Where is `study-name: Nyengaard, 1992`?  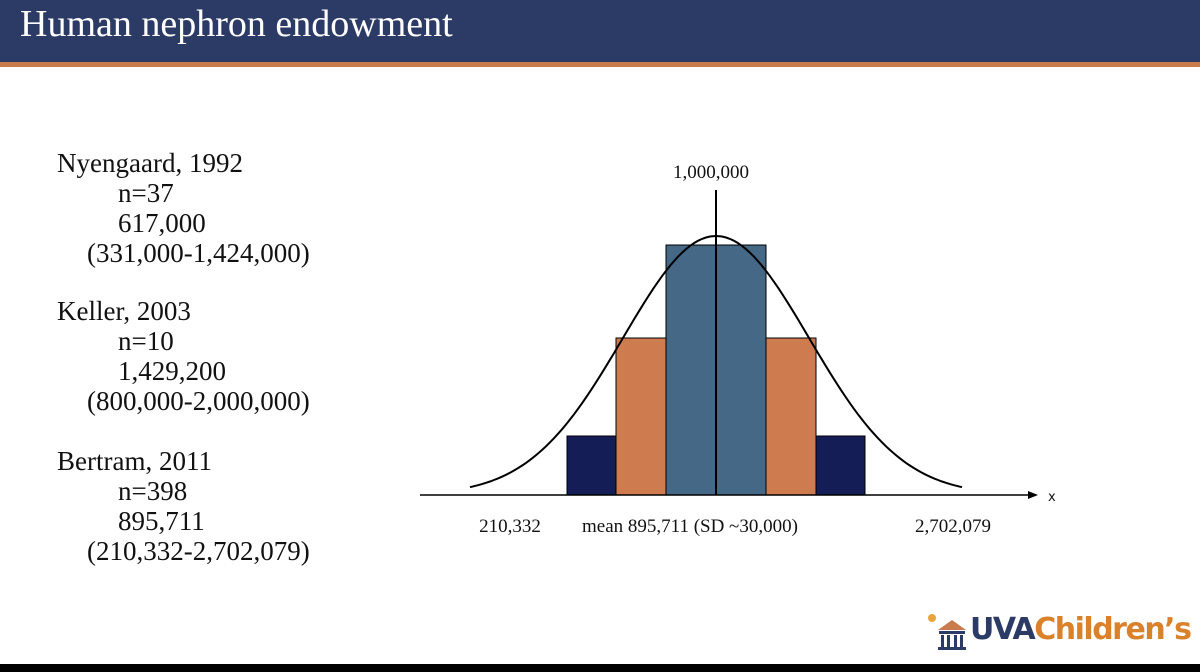 study-name: Nyengaard, 1992 is located at coordinates (150, 163).